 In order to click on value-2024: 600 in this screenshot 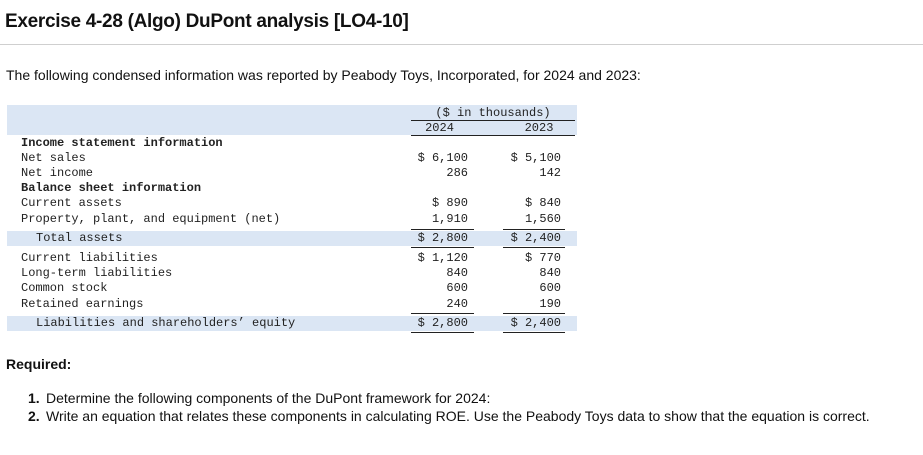, I will do `click(457, 288)`.